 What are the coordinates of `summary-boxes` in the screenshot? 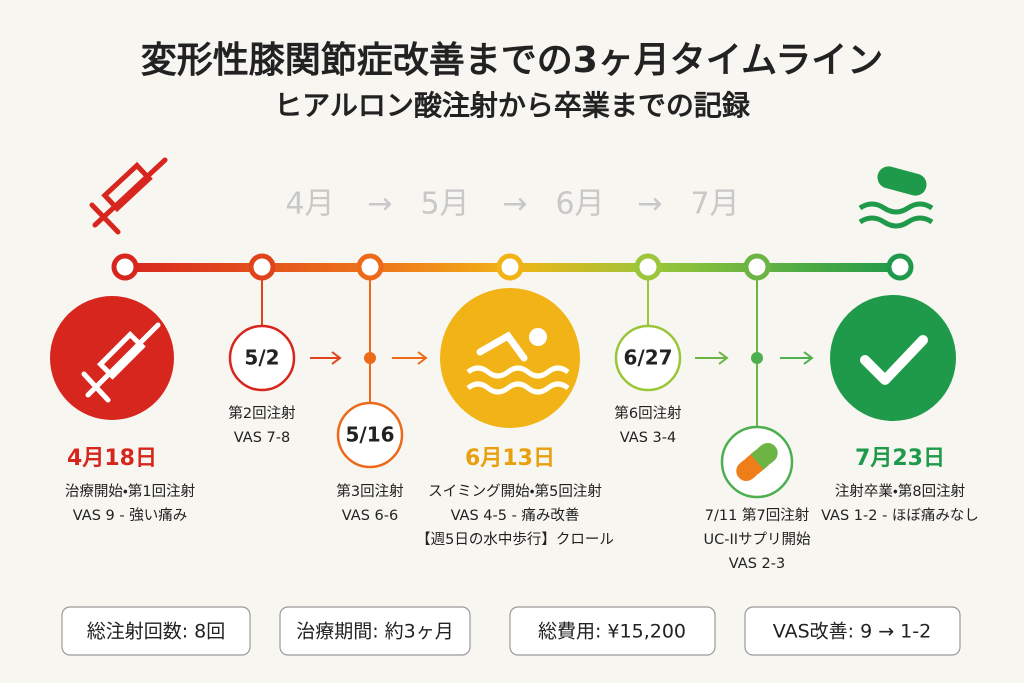 It's located at (511, 631).